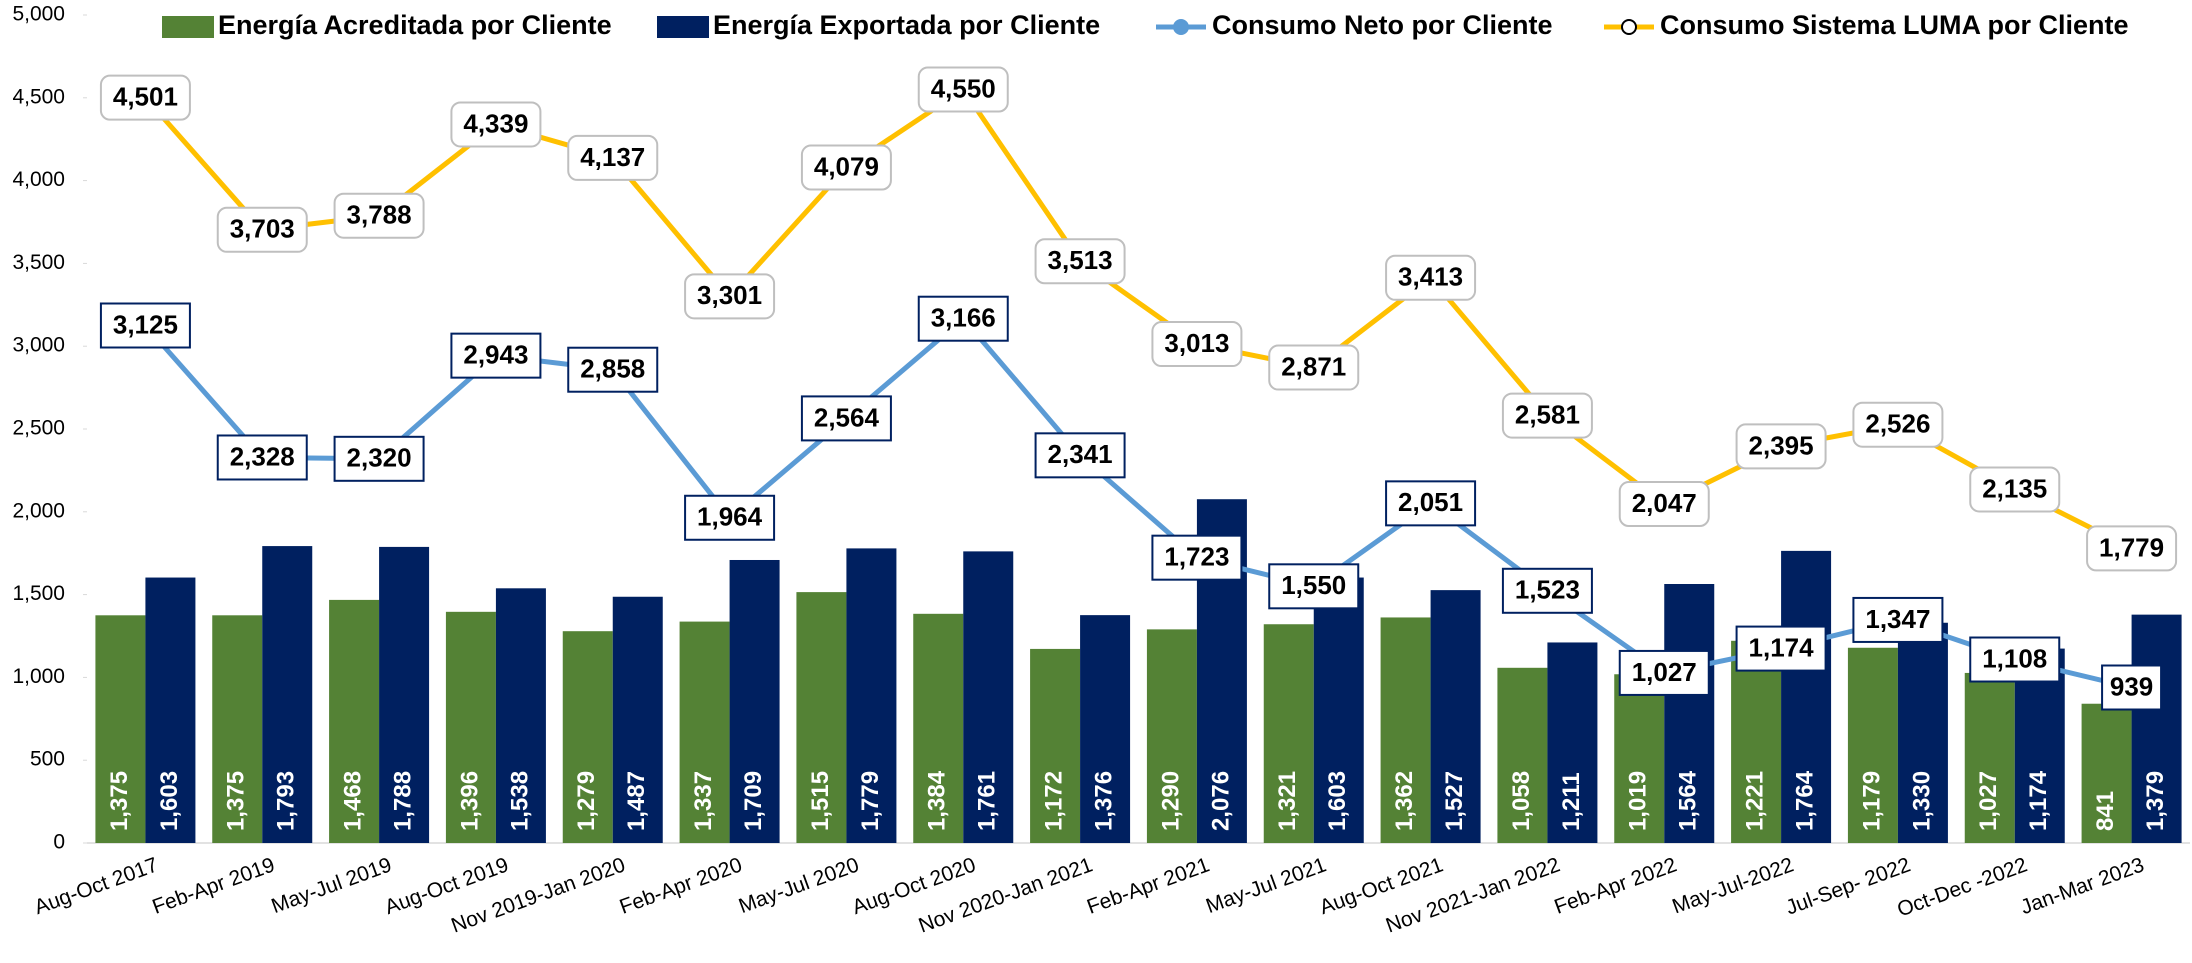 Image resolution: width=2192 pixels, height=963 pixels. I want to click on legend-label: Energía Acreditada por Cliente, so click(415, 25).